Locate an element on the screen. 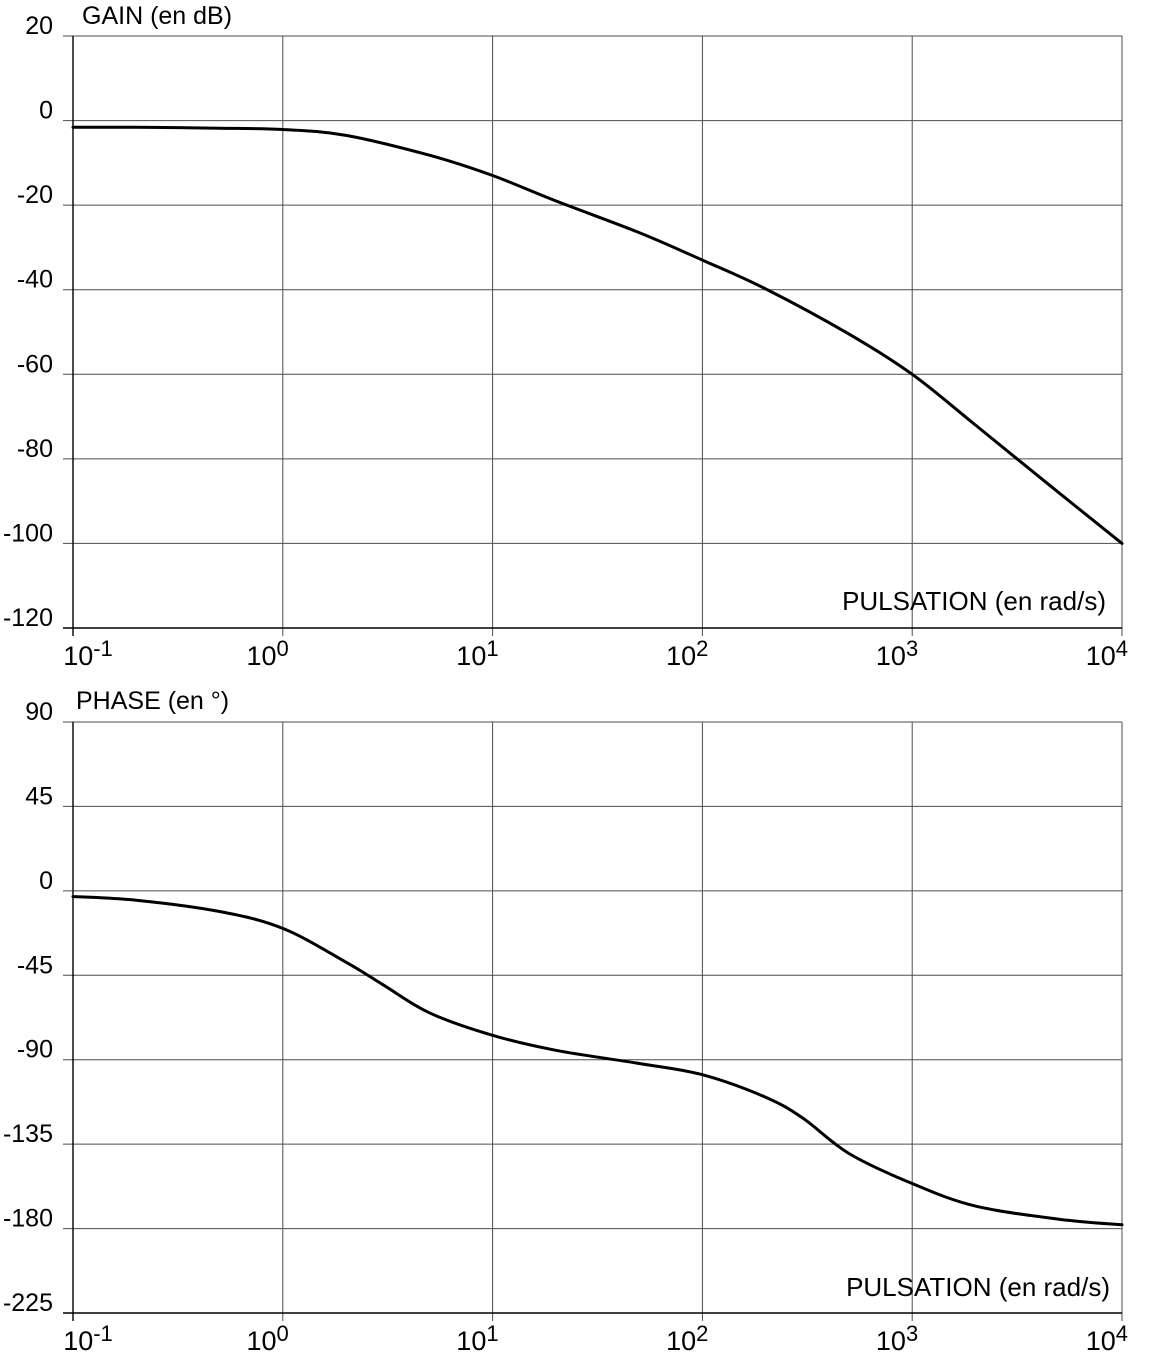 This screenshot has width=1156, height=1361. gain-x-tick-label: 10¹ is located at coordinates (477, 653).